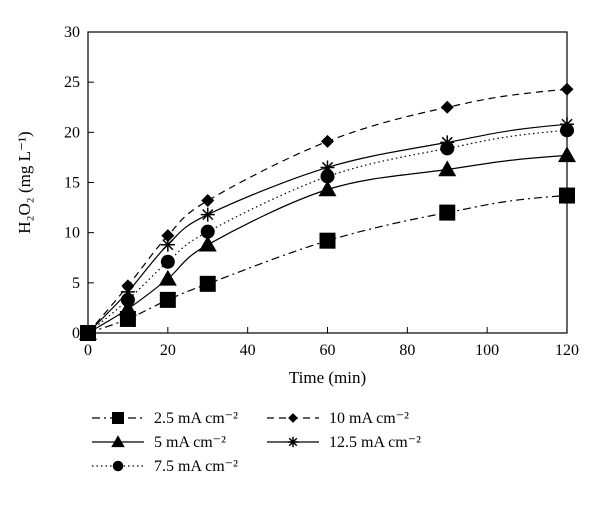 This screenshot has width=600, height=507. What do you see at coordinates (72, 183) in the screenshot?
I see `y-tick-label: 15` at bounding box center [72, 183].